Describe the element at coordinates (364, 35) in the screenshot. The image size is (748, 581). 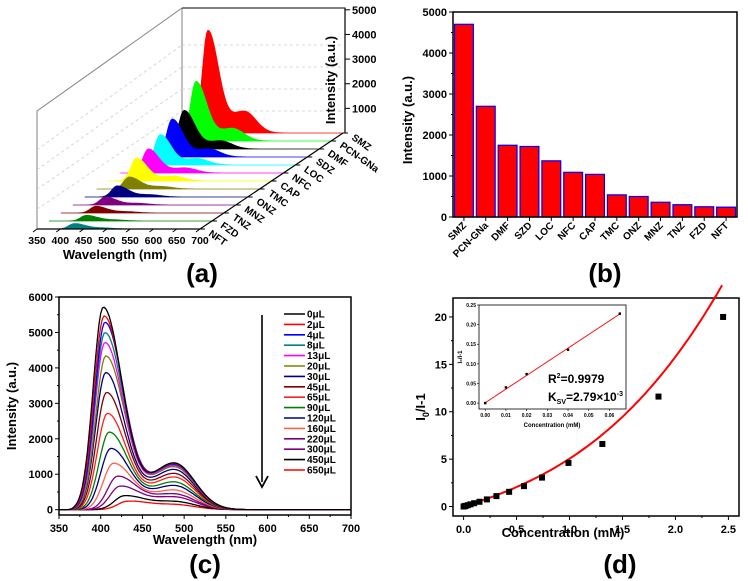
I see `z-tick-label: 4000` at that location.